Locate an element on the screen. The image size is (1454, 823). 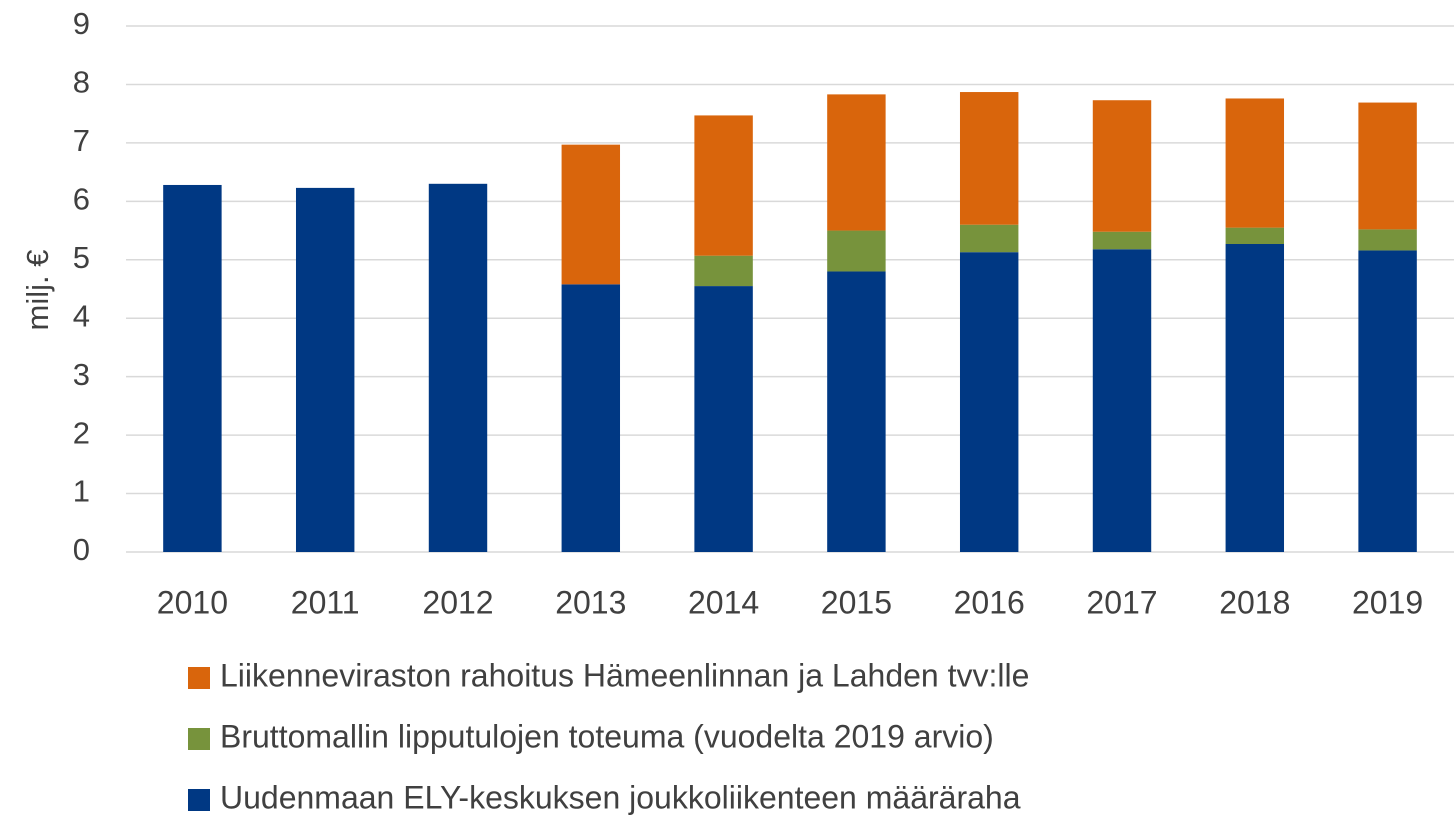
x-tick-label: 2011 is located at coordinates (325, 602).